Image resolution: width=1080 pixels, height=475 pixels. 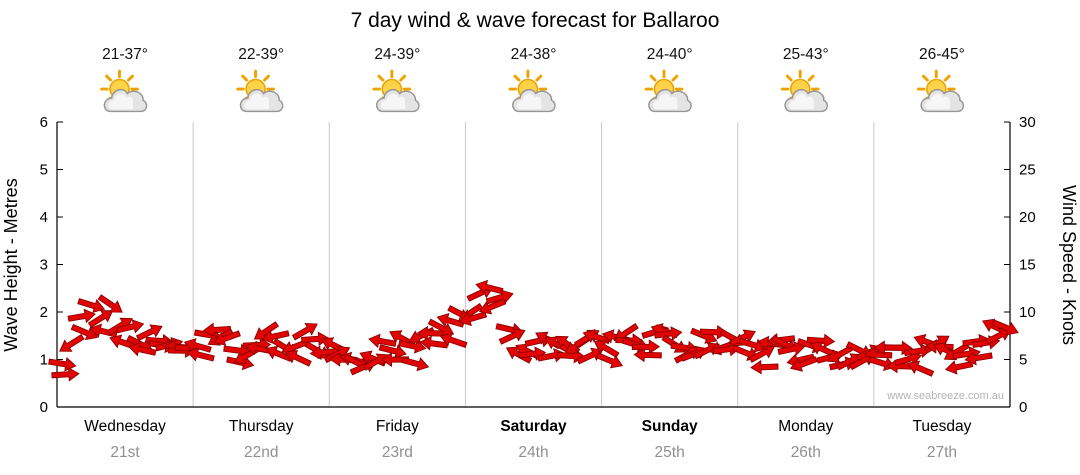 What do you see at coordinates (261, 54) in the screenshot?
I see `day-temp-range: 22-39°` at bounding box center [261, 54].